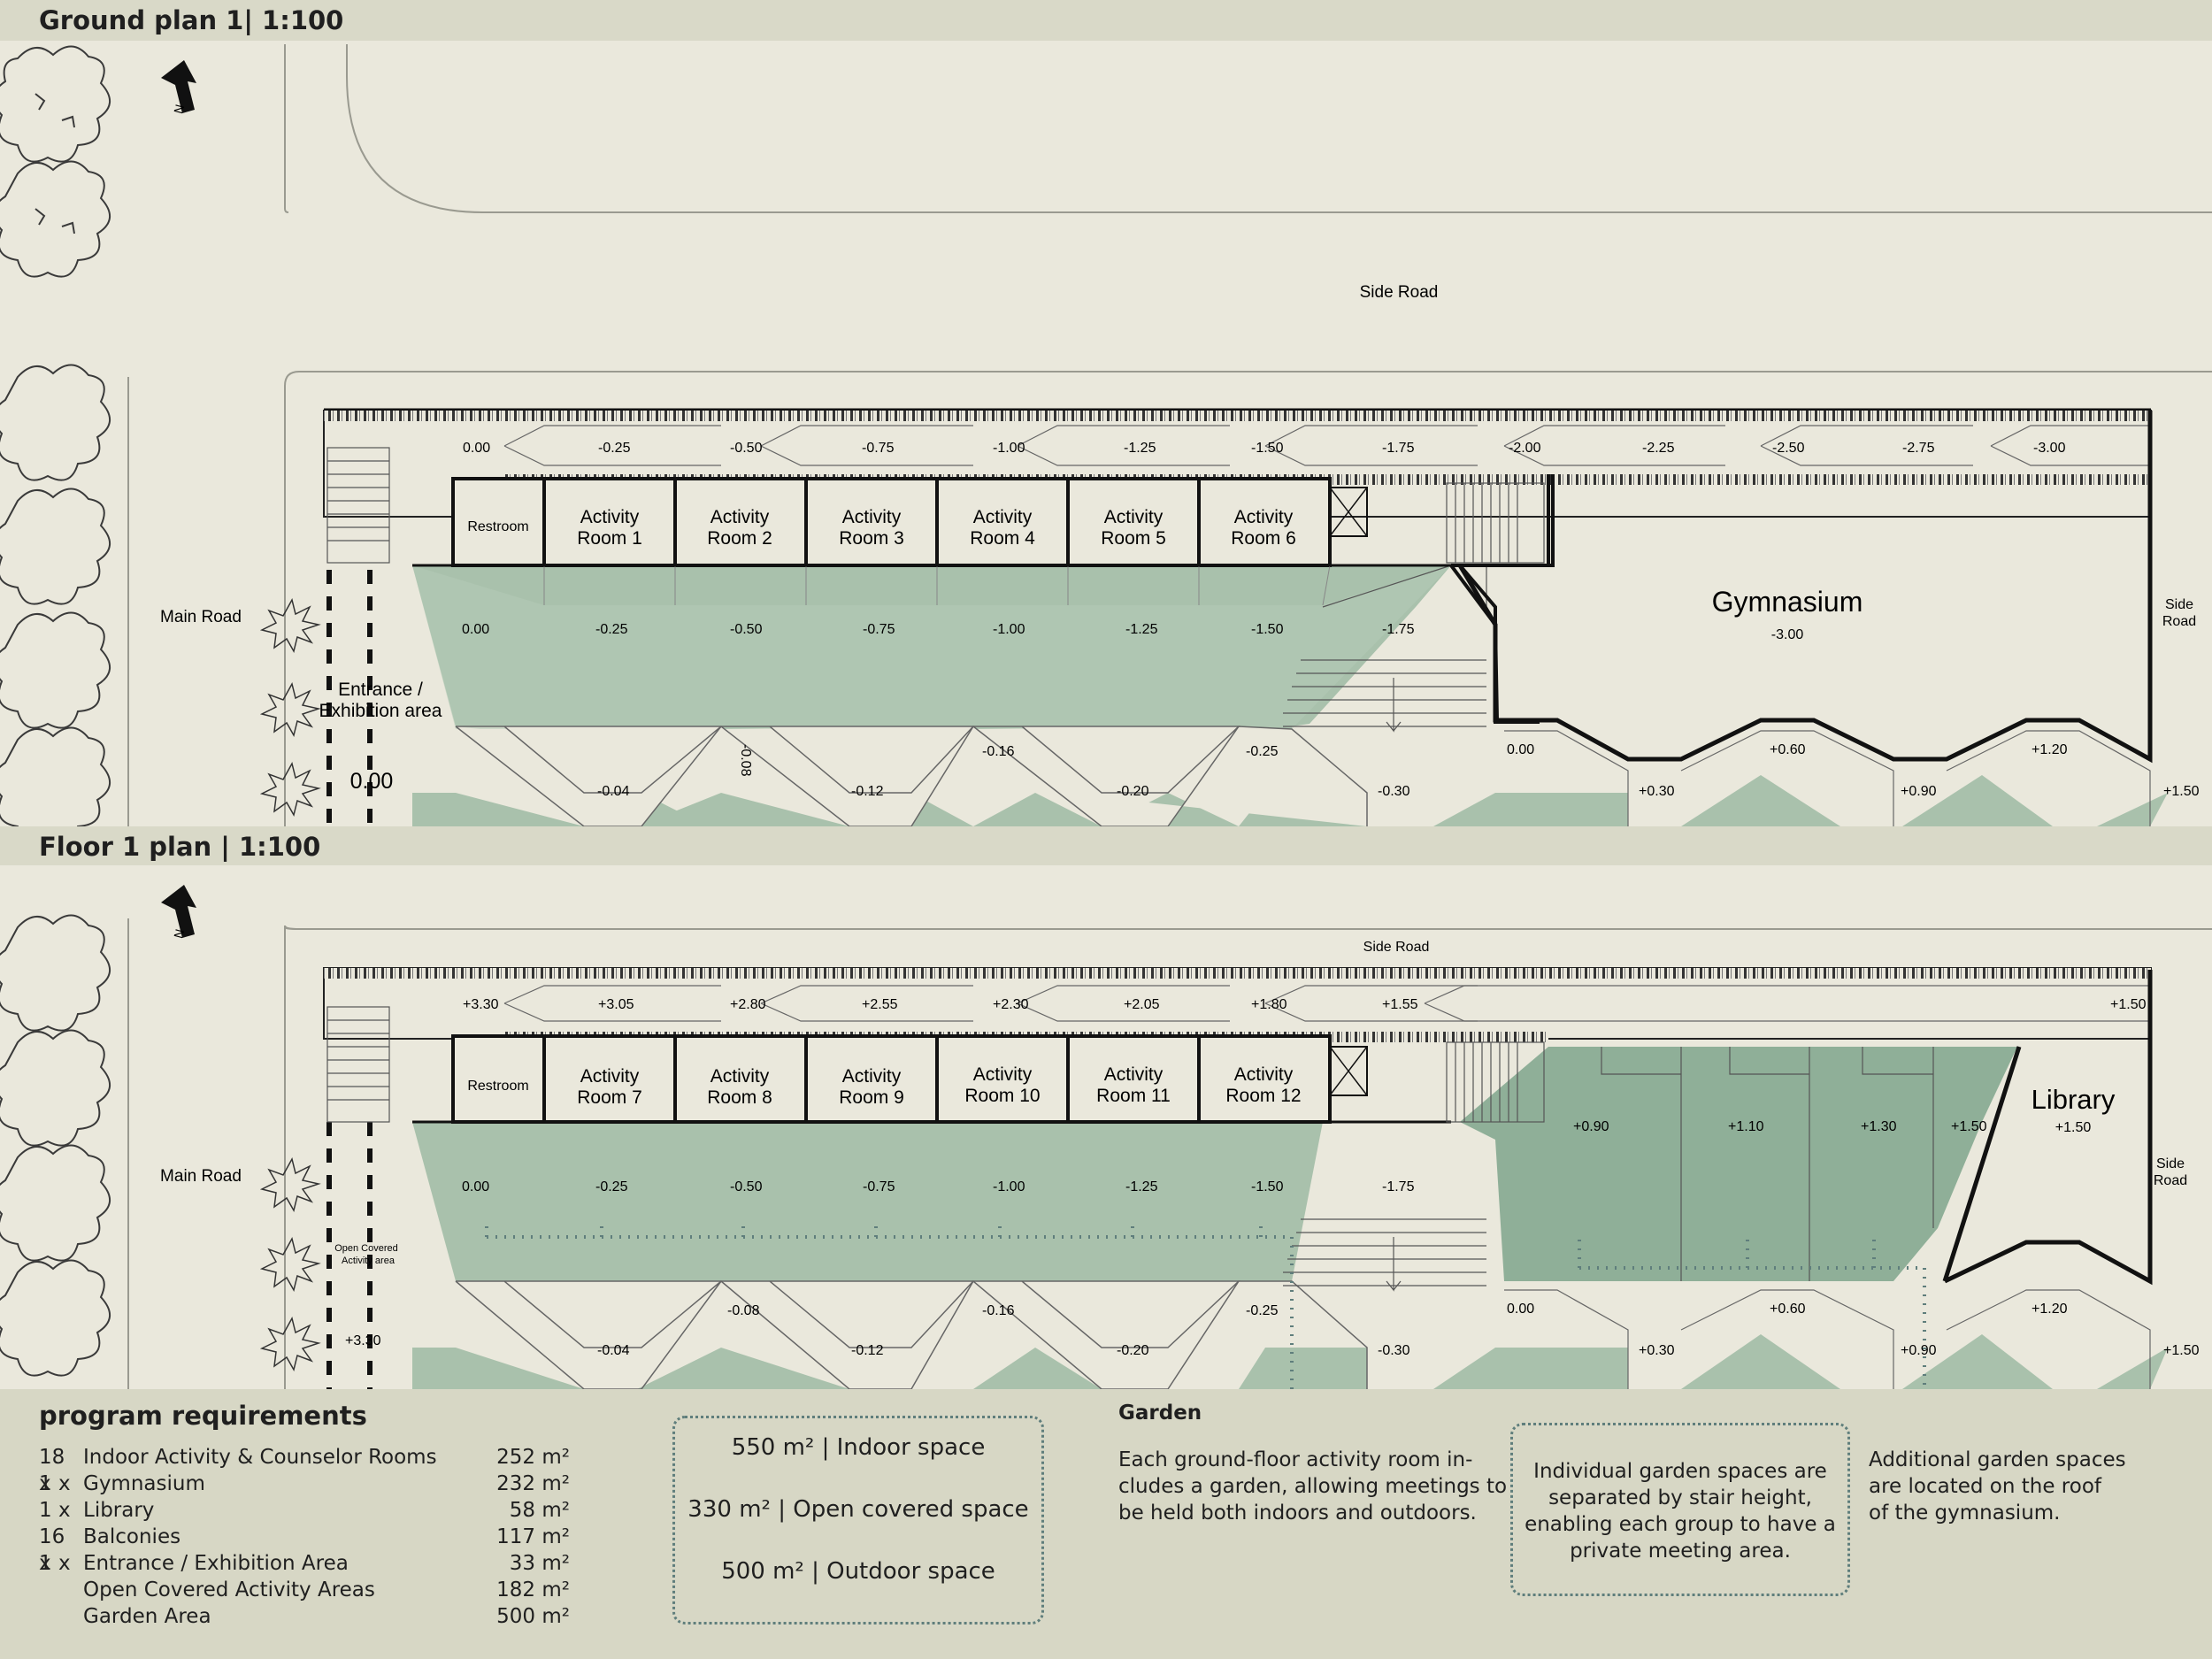 The width and height of the screenshot is (2212, 1659). Describe the element at coordinates (1394, 791) in the screenshot. I see `svg-text: -0.30` at that location.